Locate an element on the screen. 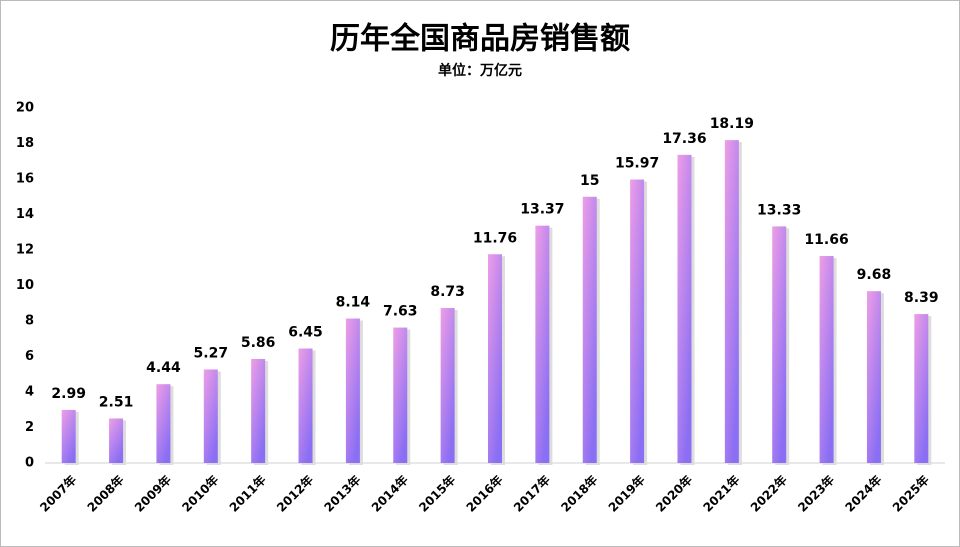 The image size is (960, 547). chart-title: 历年全国商品房销售额 is located at coordinates (480, 39).